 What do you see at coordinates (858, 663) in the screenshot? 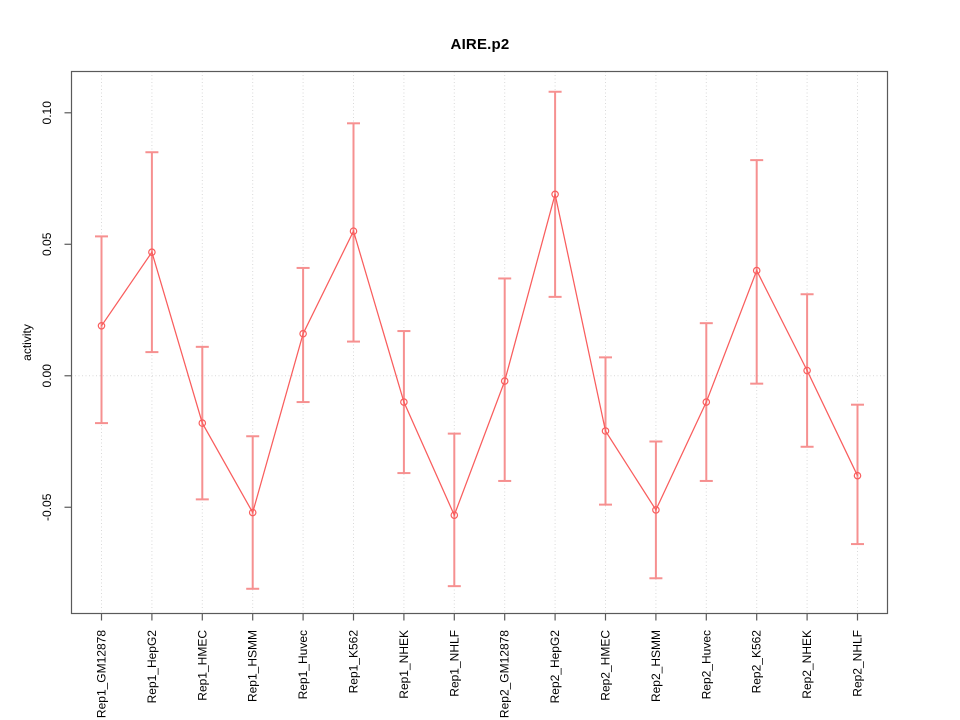
I see `x-category-label: Rep2_NHLF` at bounding box center [858, 663].